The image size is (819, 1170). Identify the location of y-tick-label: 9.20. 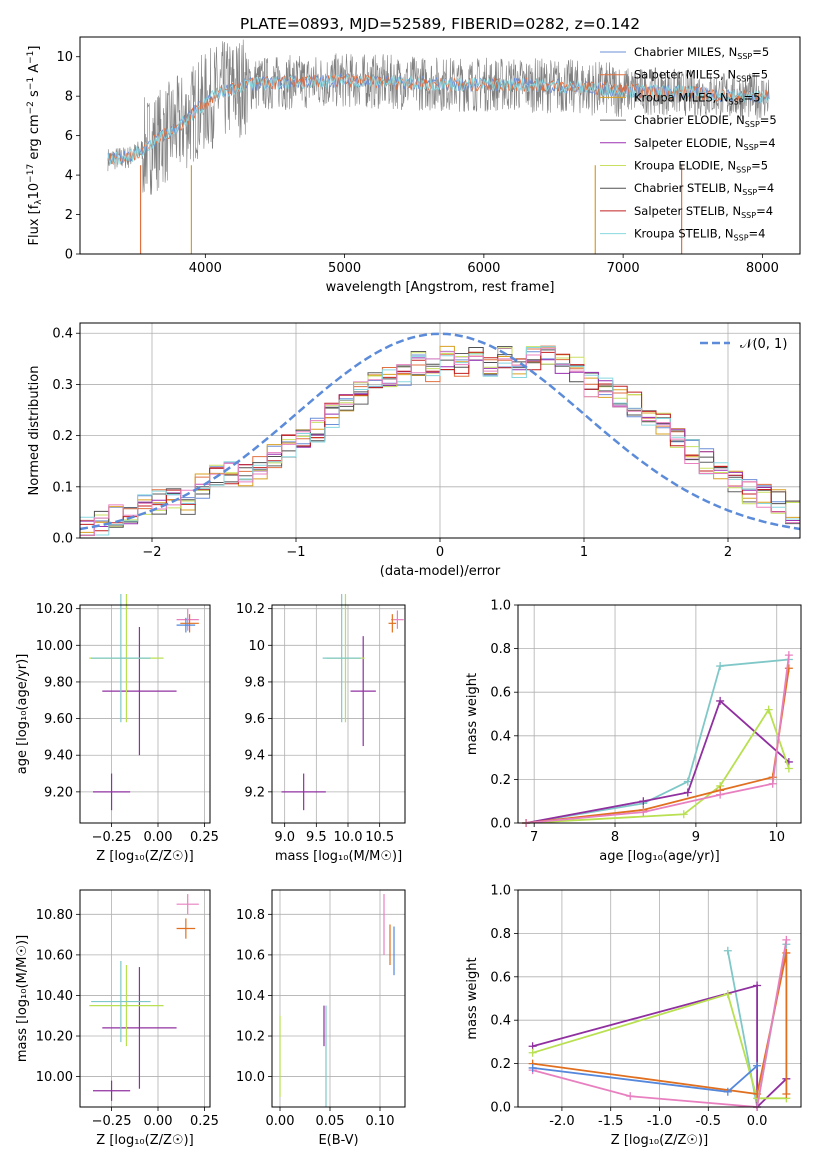
(58, 792).